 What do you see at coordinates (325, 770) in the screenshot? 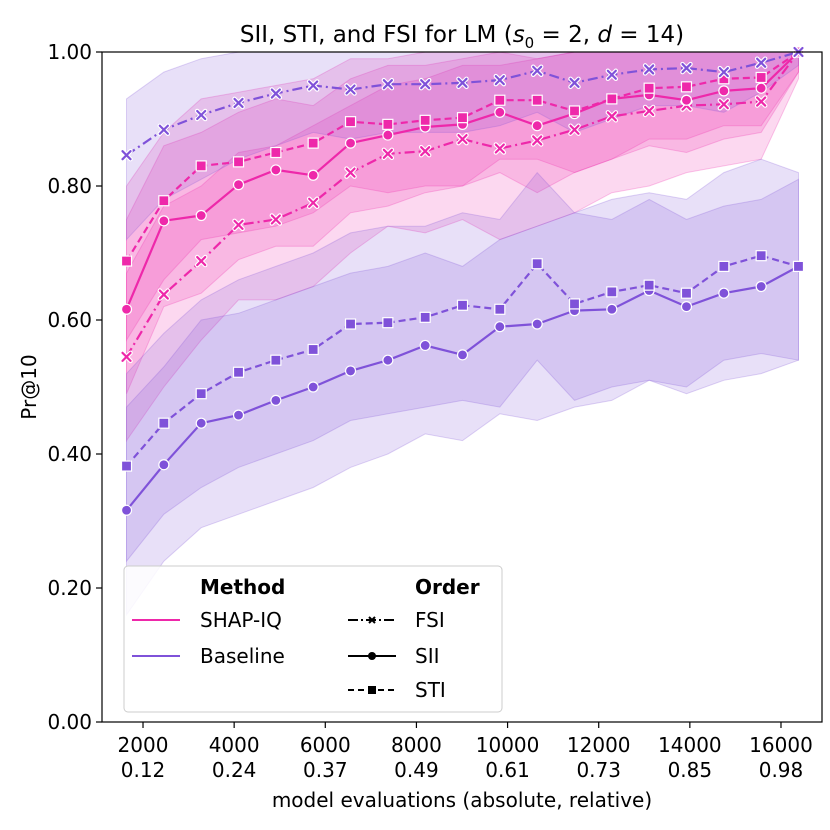
I see `x-tick-label-relative: 0.37` at bounding box center [325, 770].